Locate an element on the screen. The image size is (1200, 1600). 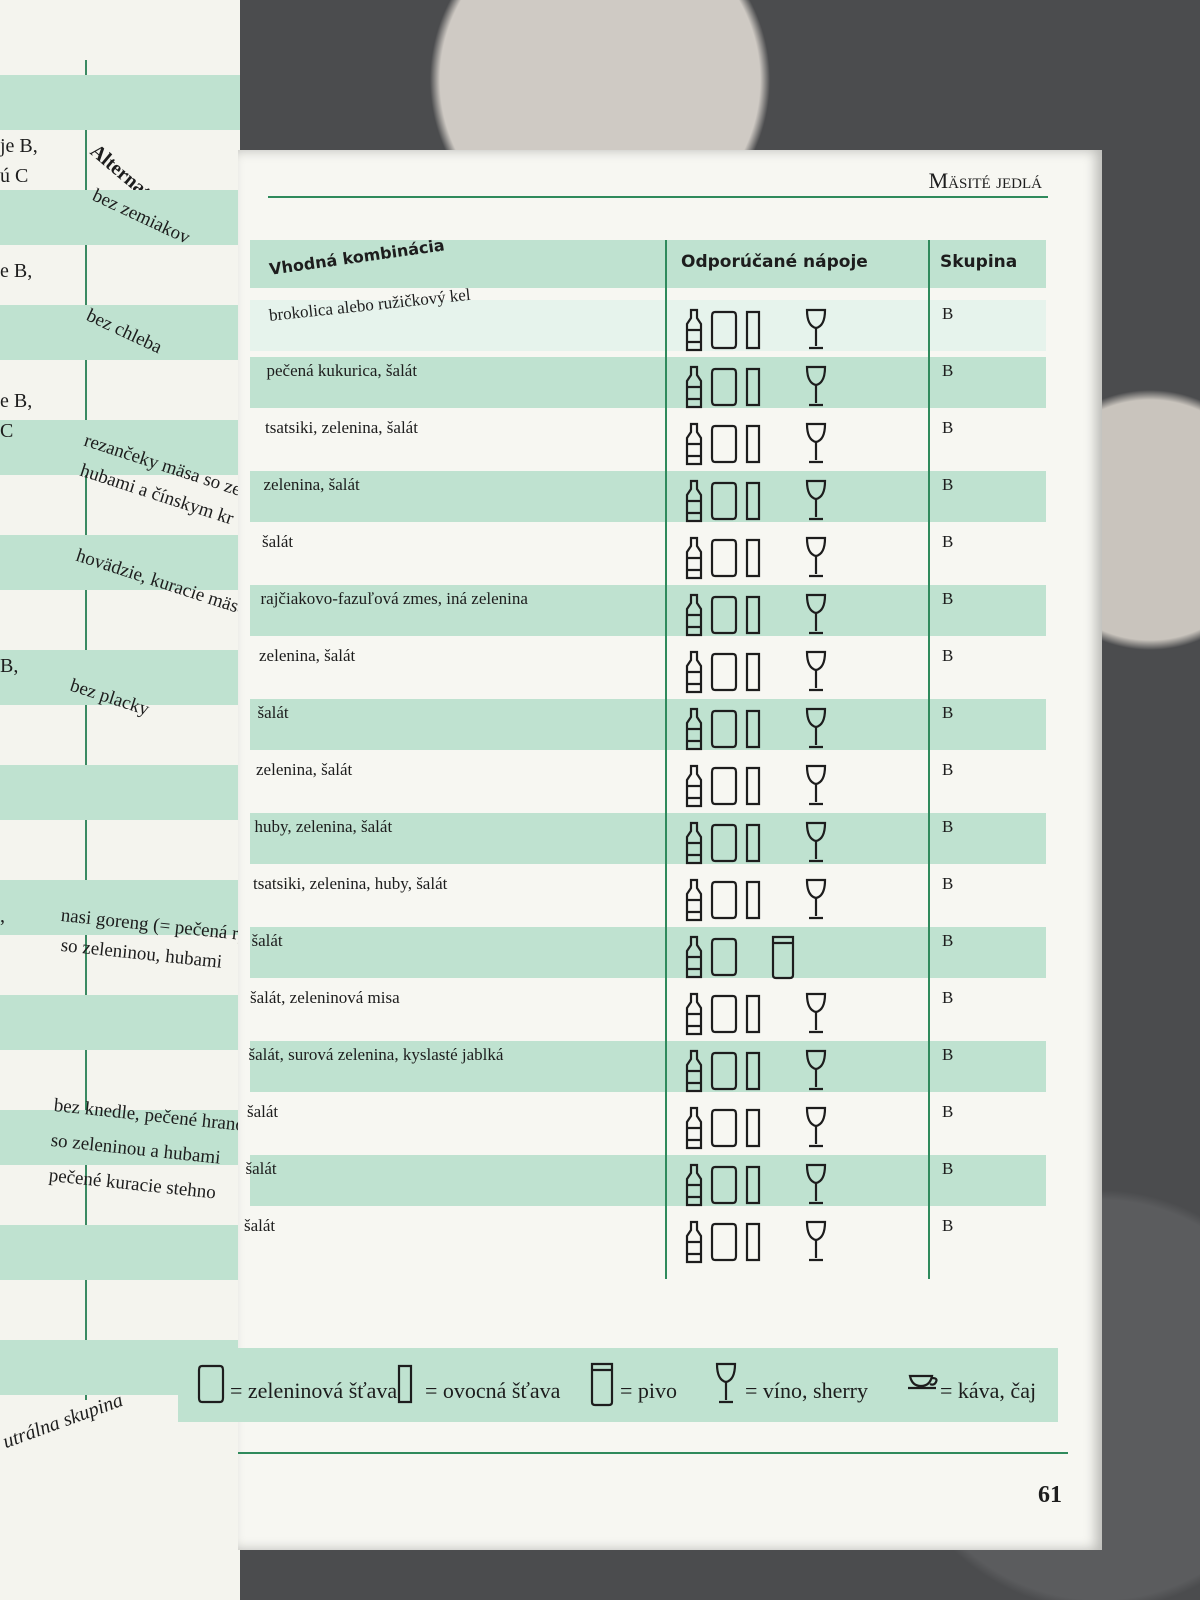
legend-label: = pivo is located at coordinates (649, 1390).